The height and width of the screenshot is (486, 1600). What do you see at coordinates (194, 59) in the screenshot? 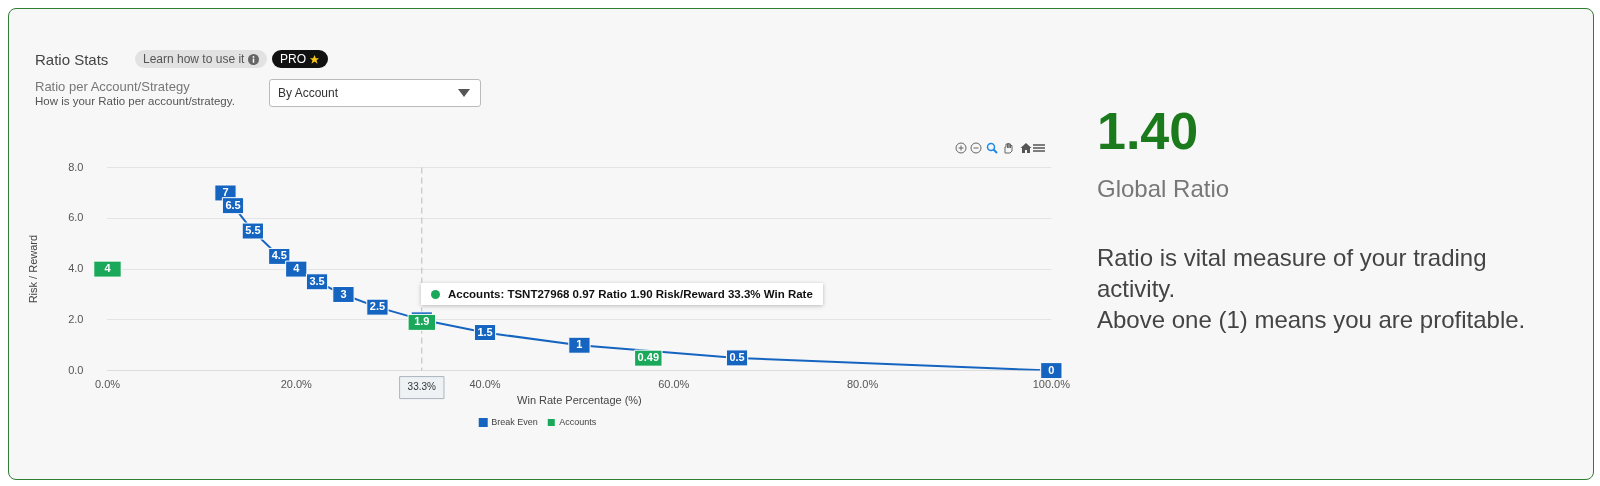
I see `text: Learn how to use it` at bounding box center [194, 59].